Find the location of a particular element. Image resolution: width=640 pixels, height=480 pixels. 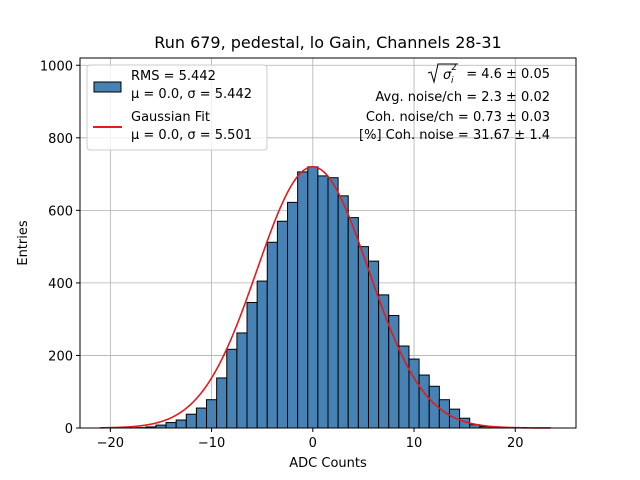

x-tick-label: −20 is located at coordinates (110, 443).